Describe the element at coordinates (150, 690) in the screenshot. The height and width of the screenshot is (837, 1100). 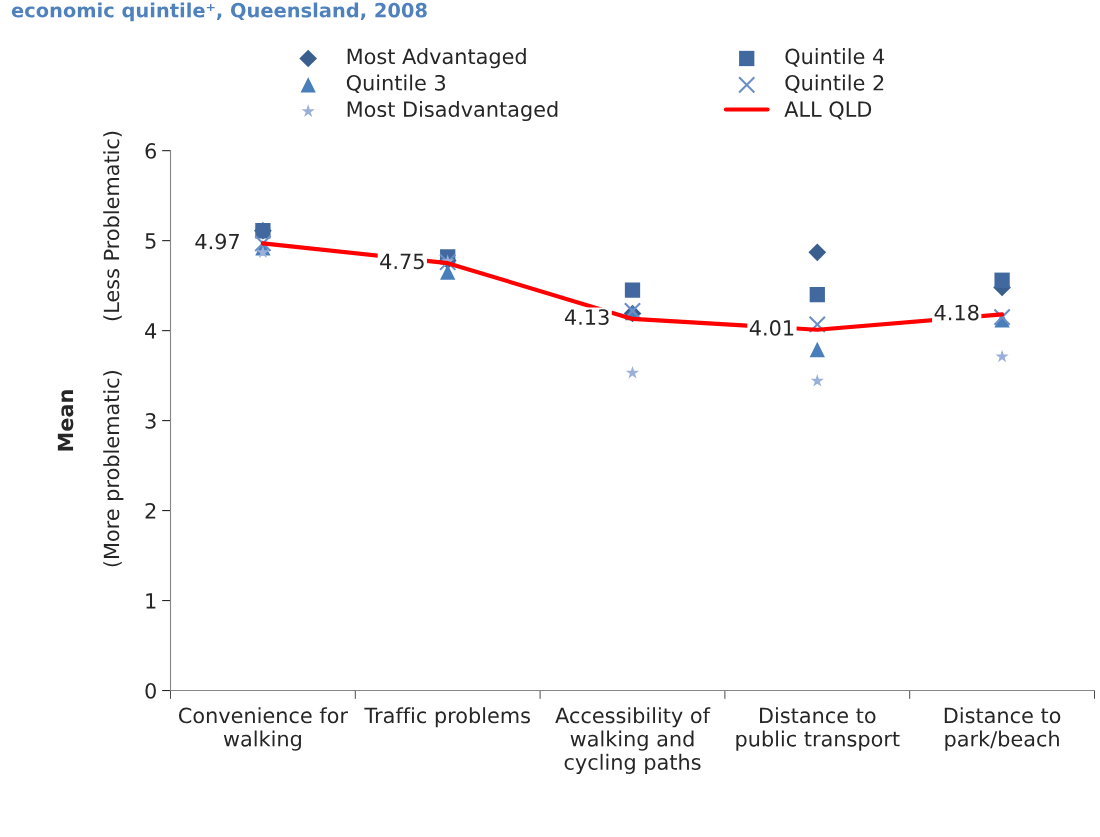
I see `y-tick-label: 0` at that location.